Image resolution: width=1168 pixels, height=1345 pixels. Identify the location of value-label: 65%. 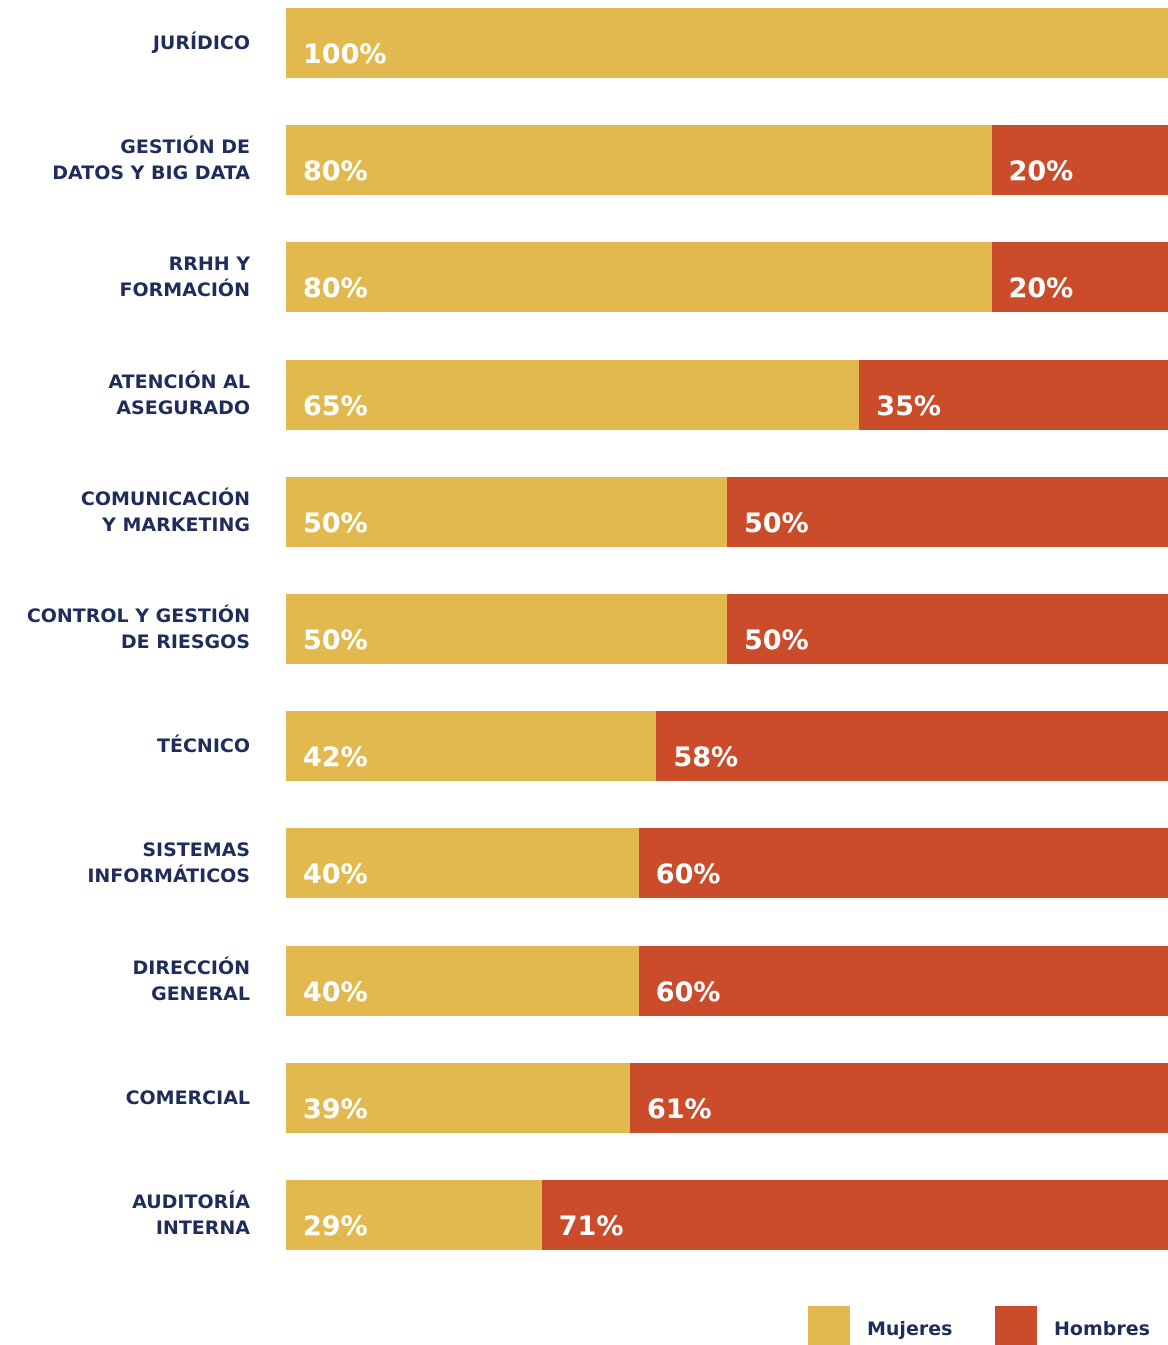
(335, 406).